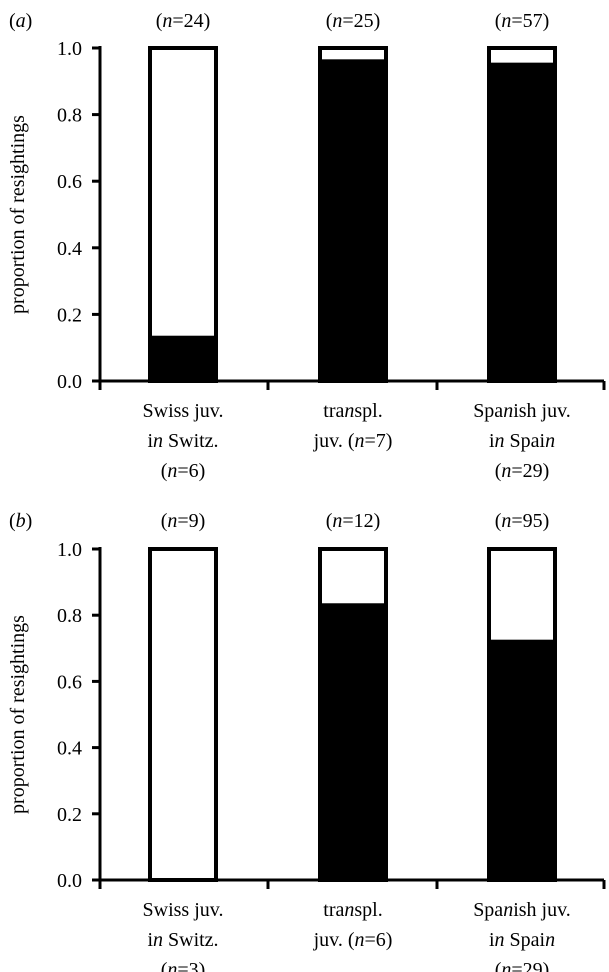 Image resolution: width=609 pixels, height=972 pixels. What do you see at coordinates (522, 521) in the screenshot?
I see `panel-b-bar-top-label: (n=95)` at bounding box center [522, 521].